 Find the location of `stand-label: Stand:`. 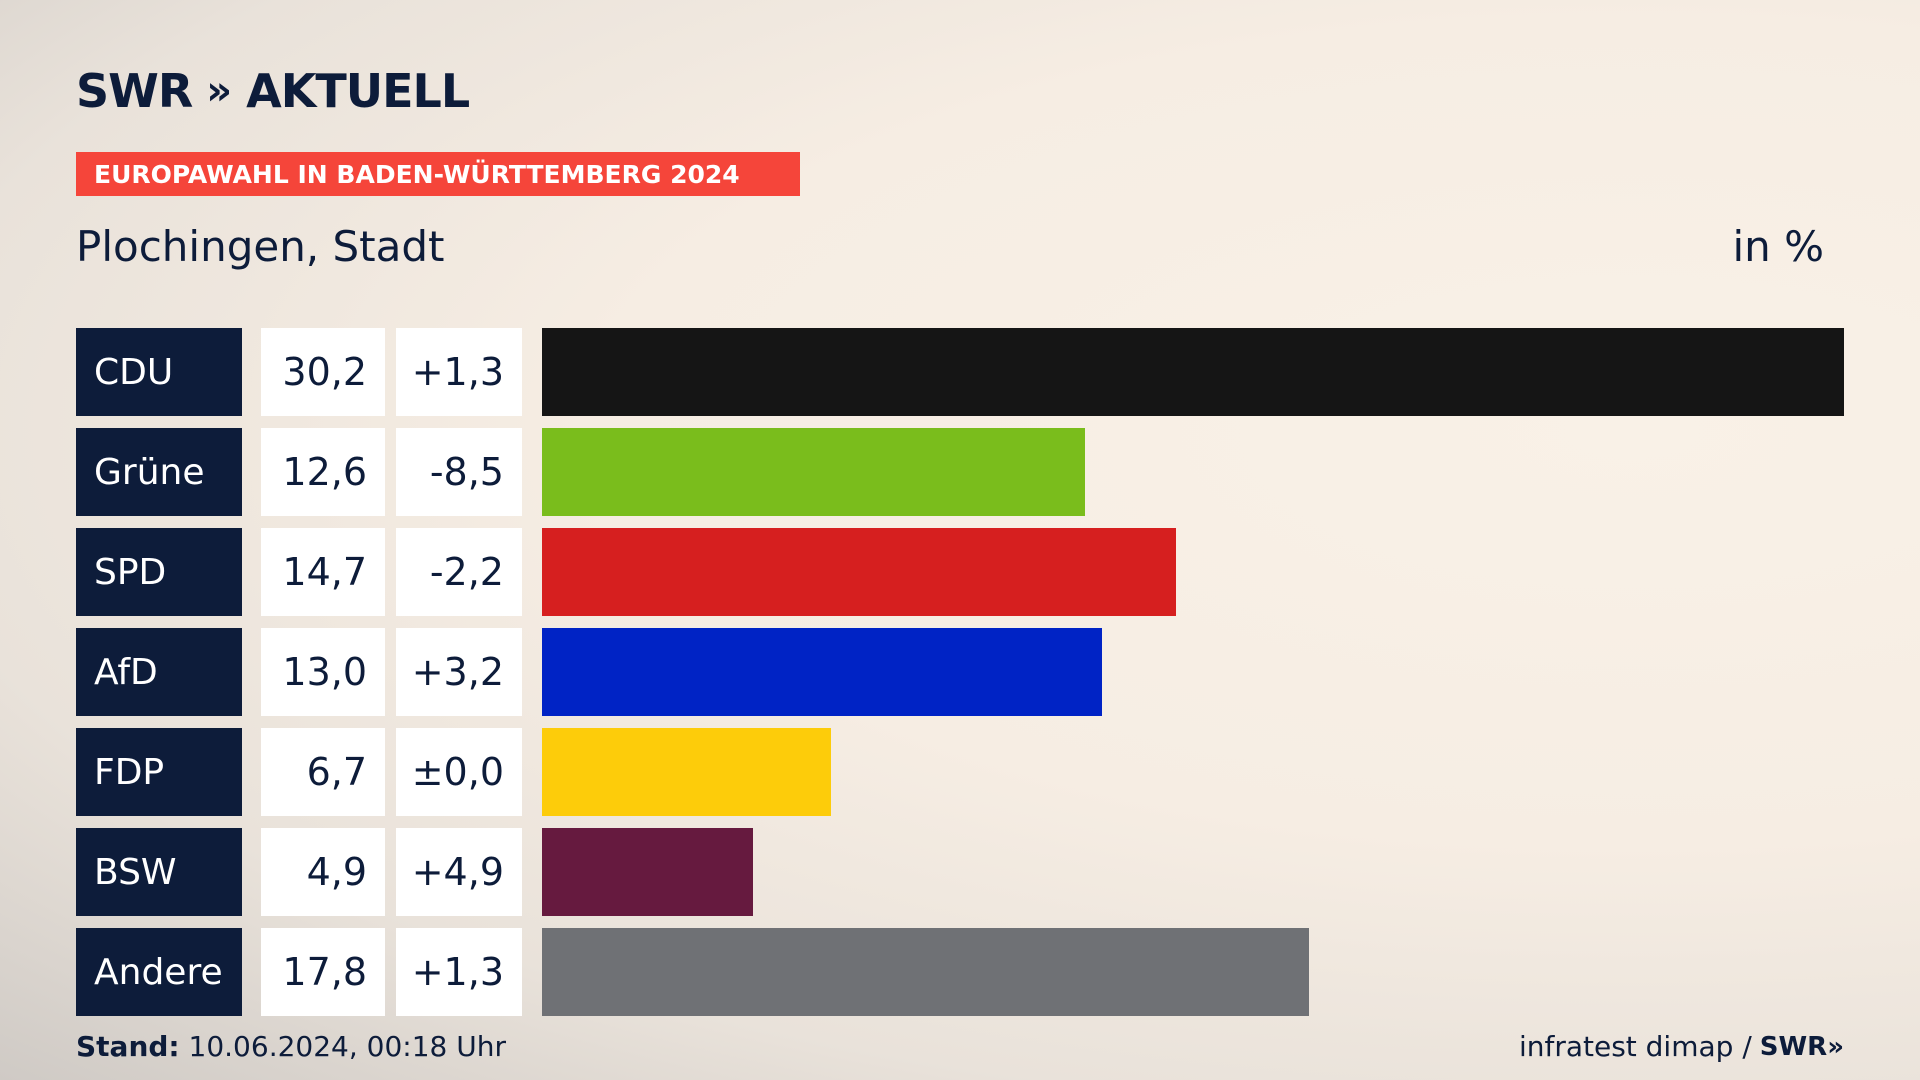

stand-label: Stand: is located at coordinates (128, 1046).